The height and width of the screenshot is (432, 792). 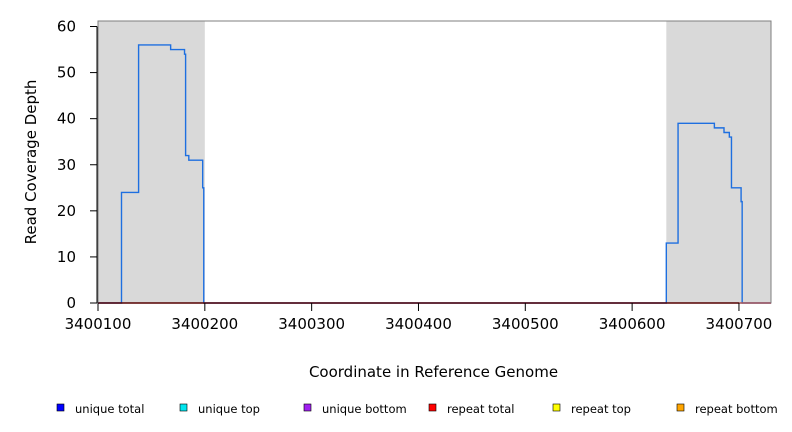 I want to click on x-tick-label: 3400100, so click(x=98, y=324).